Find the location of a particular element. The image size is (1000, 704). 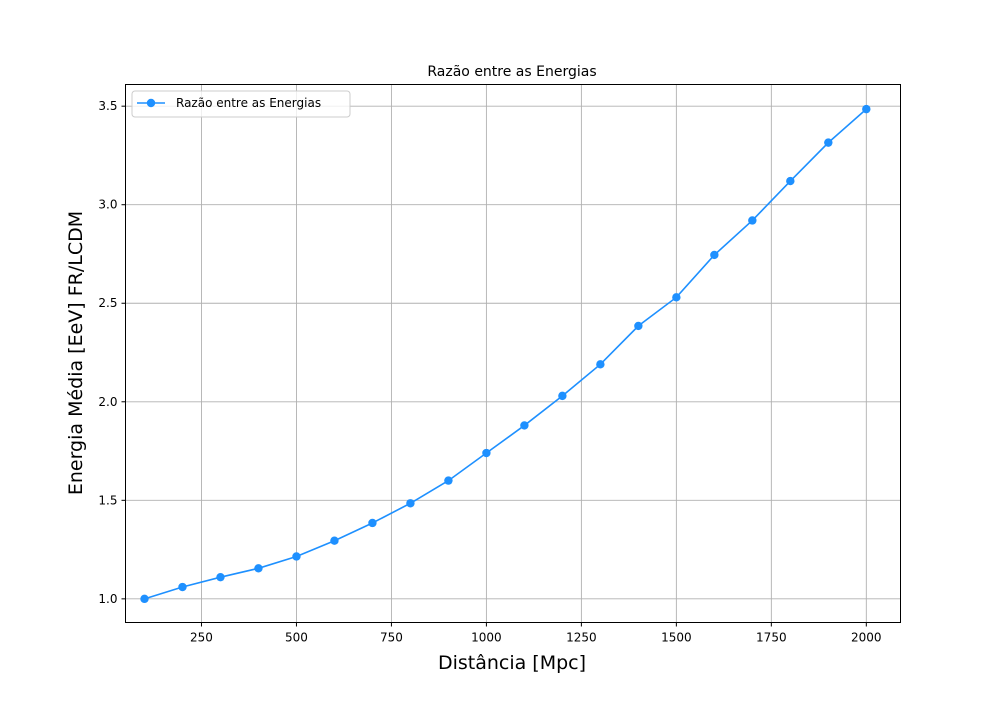

legend: Razão entre as Energias is located at coordinates (241, 104).